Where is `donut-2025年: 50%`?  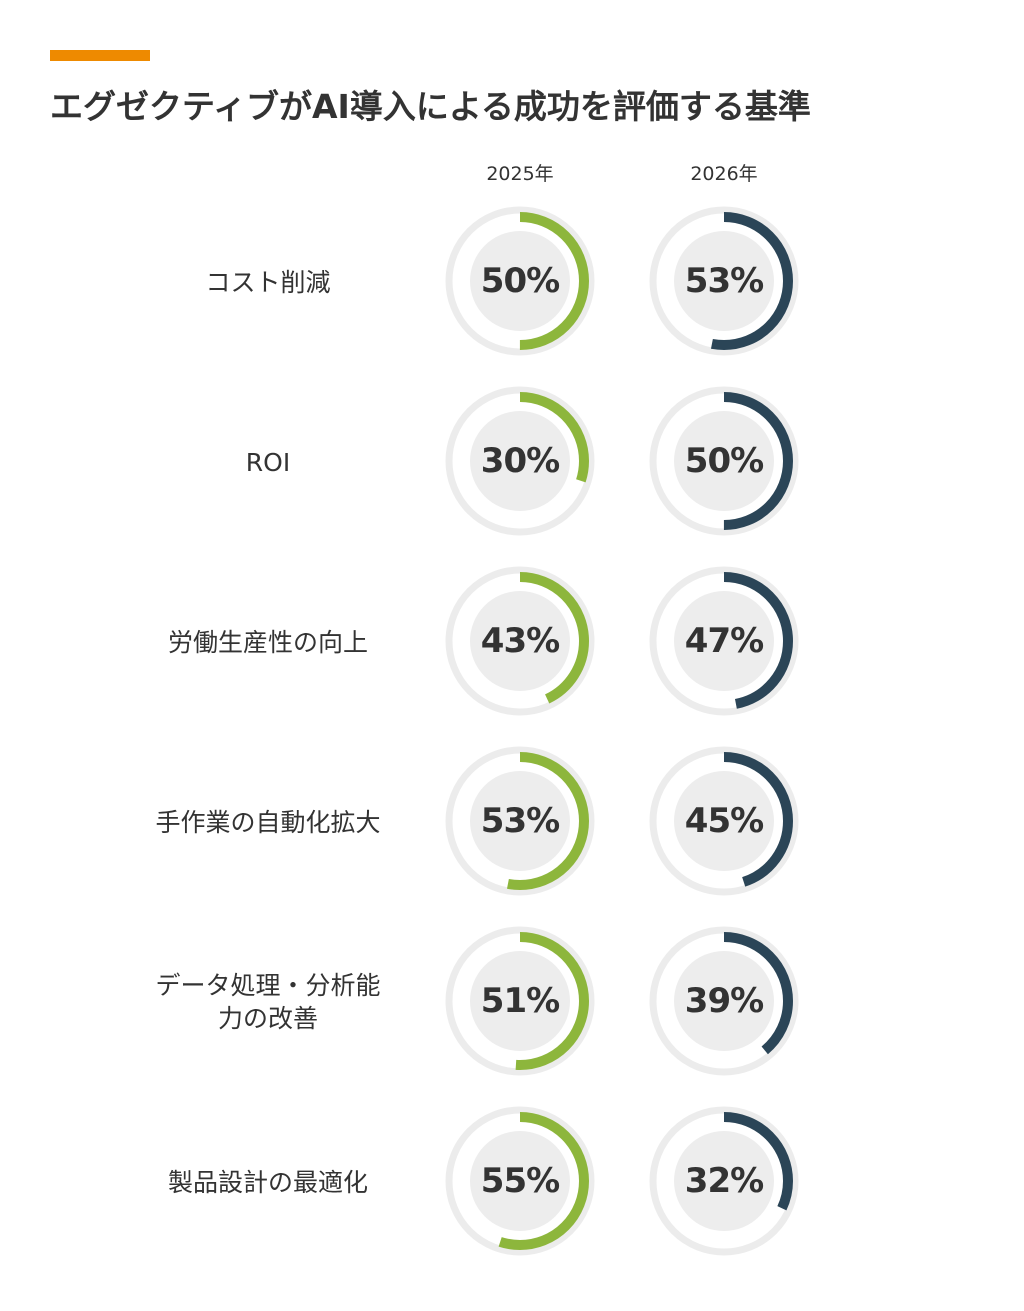
donut-2025年: 50% is located at coordinates (520, 281).